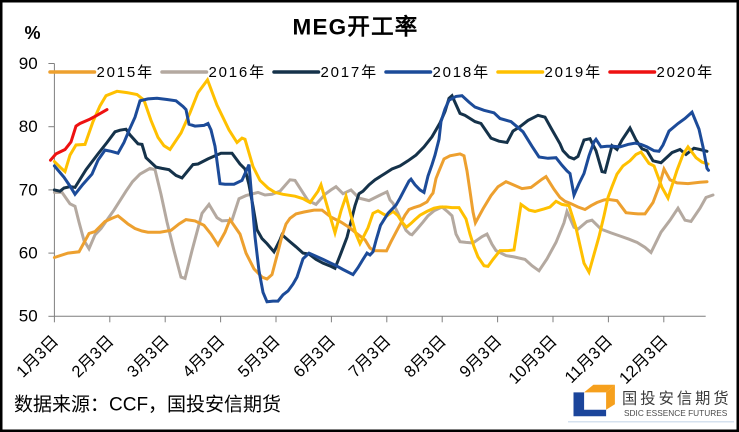 Image resolution: width=739 pixels, height=432 pixels. What do you see at coordinates (28, 126) in the screenshot?
I see `svg-text: 80` at bounding box center [28, 126].